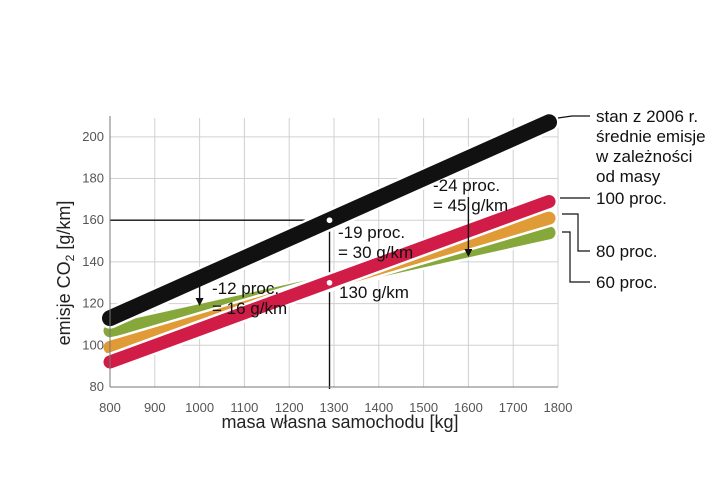  I want to click on x-tick-label: 1200, so click(289, 407).